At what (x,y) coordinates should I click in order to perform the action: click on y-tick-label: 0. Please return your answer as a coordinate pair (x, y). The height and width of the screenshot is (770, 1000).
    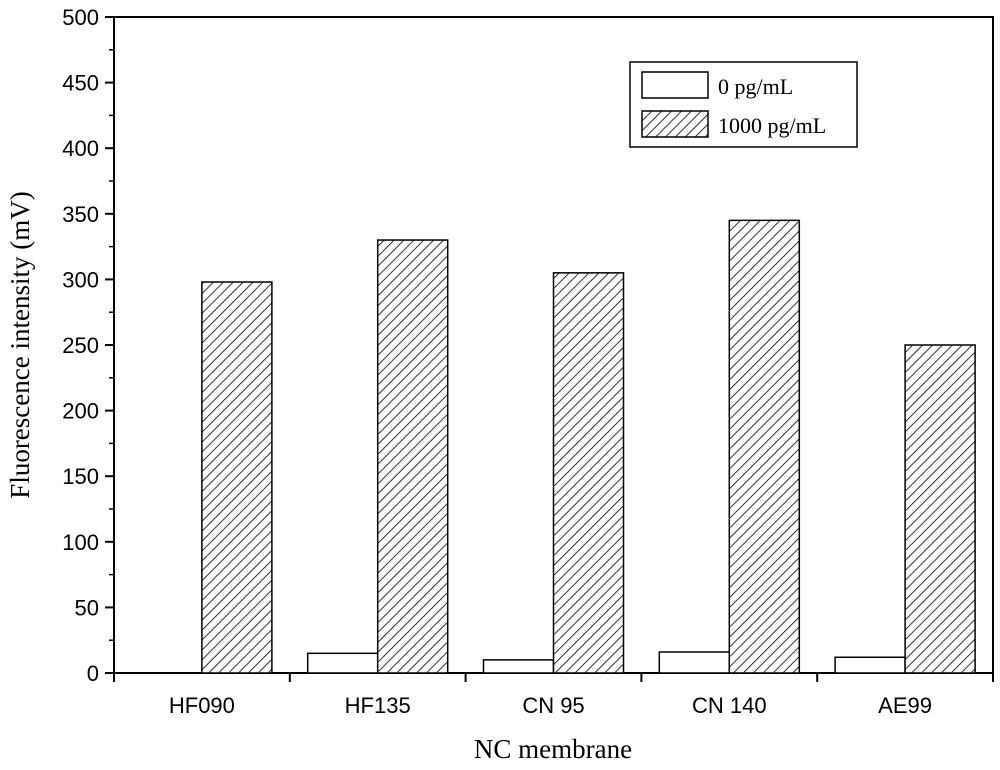
    Looking at the image, I should click on (93, 673).